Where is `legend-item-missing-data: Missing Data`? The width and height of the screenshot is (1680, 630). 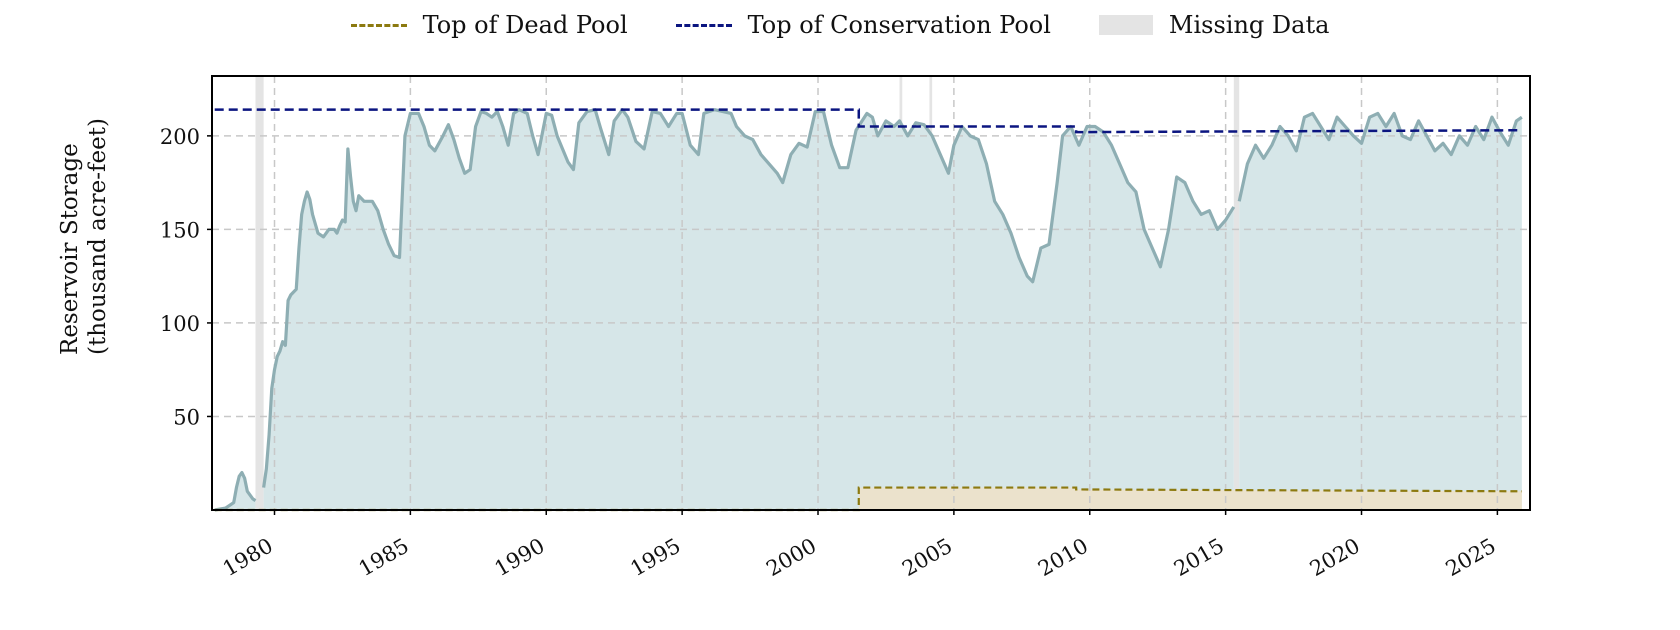
legend-item-missing-data: Missing Data is located at coordinates (1214, 25).